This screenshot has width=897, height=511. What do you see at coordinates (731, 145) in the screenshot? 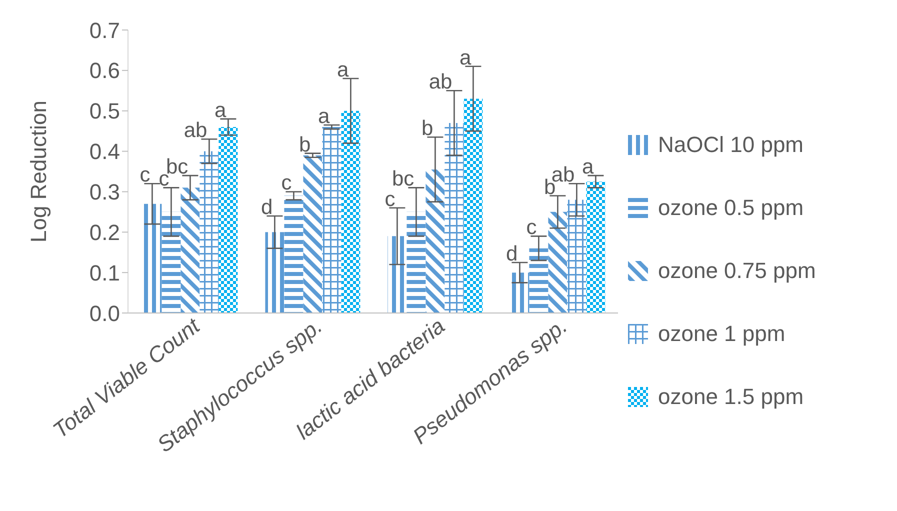
I see `legend-label: NaOCl 10 ppm` at bounding box center [731, 145].